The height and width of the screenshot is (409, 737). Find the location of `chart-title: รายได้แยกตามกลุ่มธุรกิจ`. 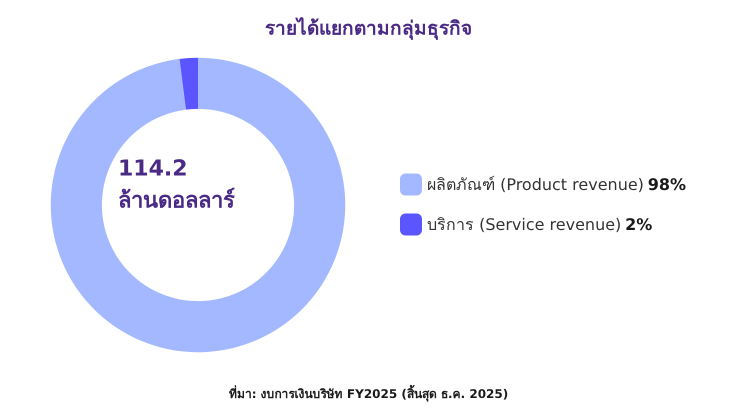

chart-title: รายได้แยกตามกลุ่มธุรกิจ is located at coordinates (368, 28).